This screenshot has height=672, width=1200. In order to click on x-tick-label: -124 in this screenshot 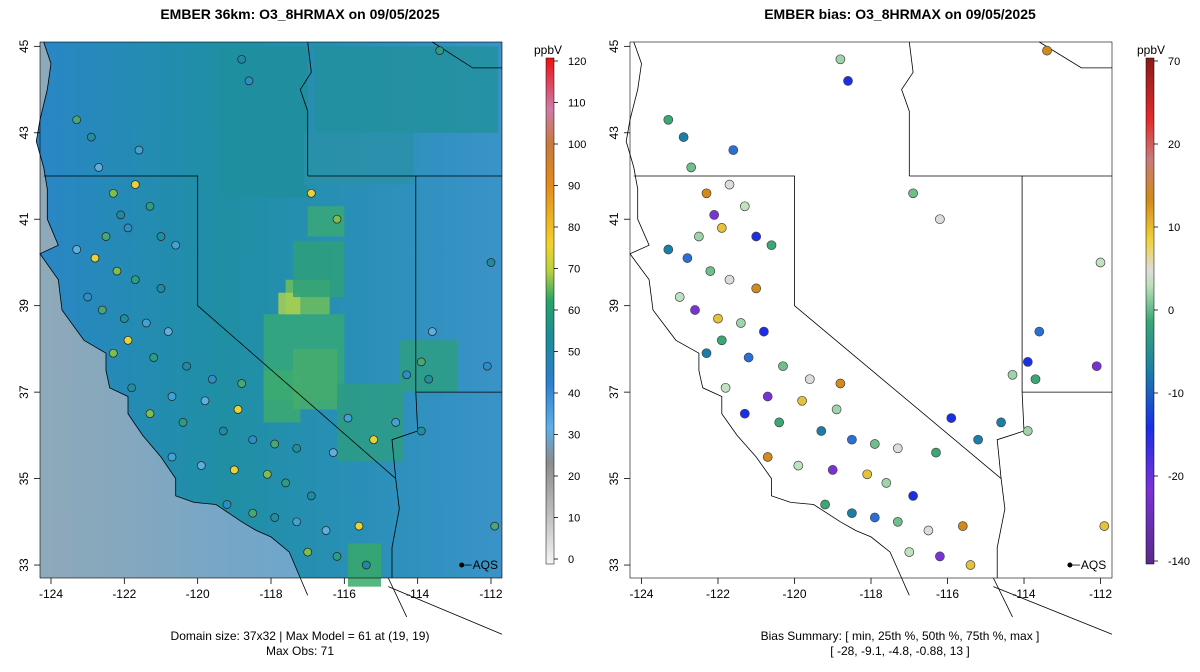, I will do `click(641, 594)`.